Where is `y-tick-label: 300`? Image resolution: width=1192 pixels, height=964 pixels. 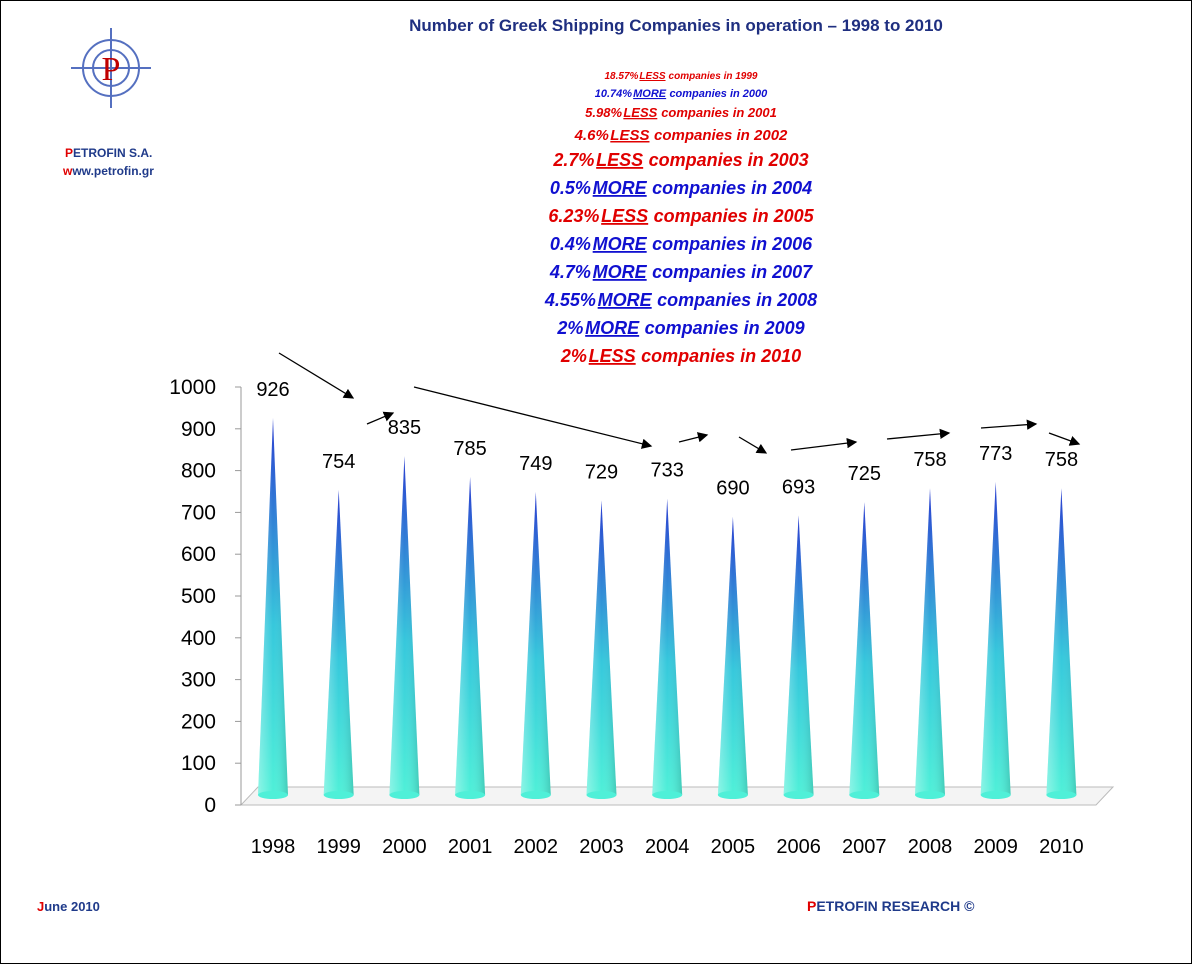 y-tick-label: 300 is located at coordinates (198, 680).